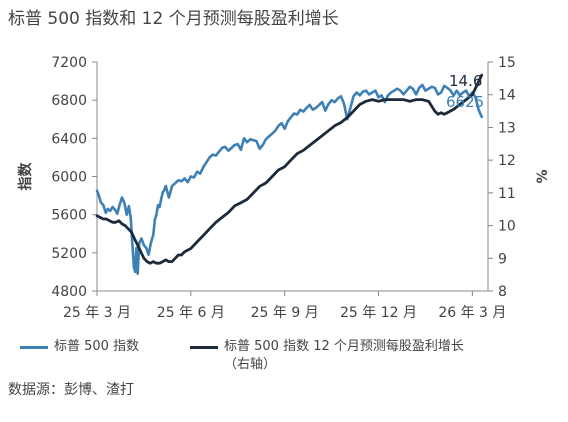 This screenshot has width=568, height=422. What do you see at coordinates (69, 292) in the screenshot?
I see `y-tick-label-left: 4800` at bounding box center [69, 292].